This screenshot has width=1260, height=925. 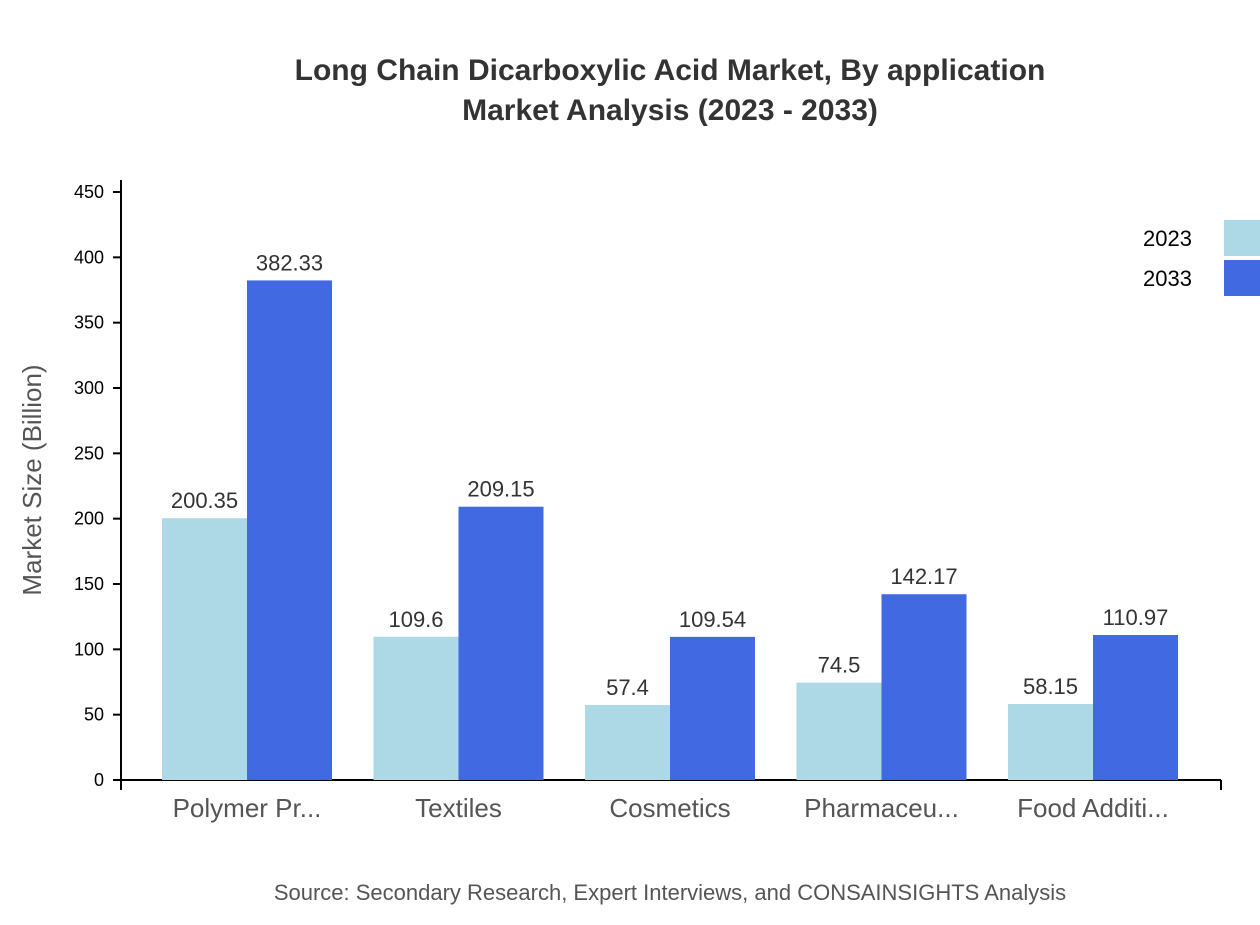 I want to click on y-axis-label: Market Size (Billion), so click(x=32, y=479).